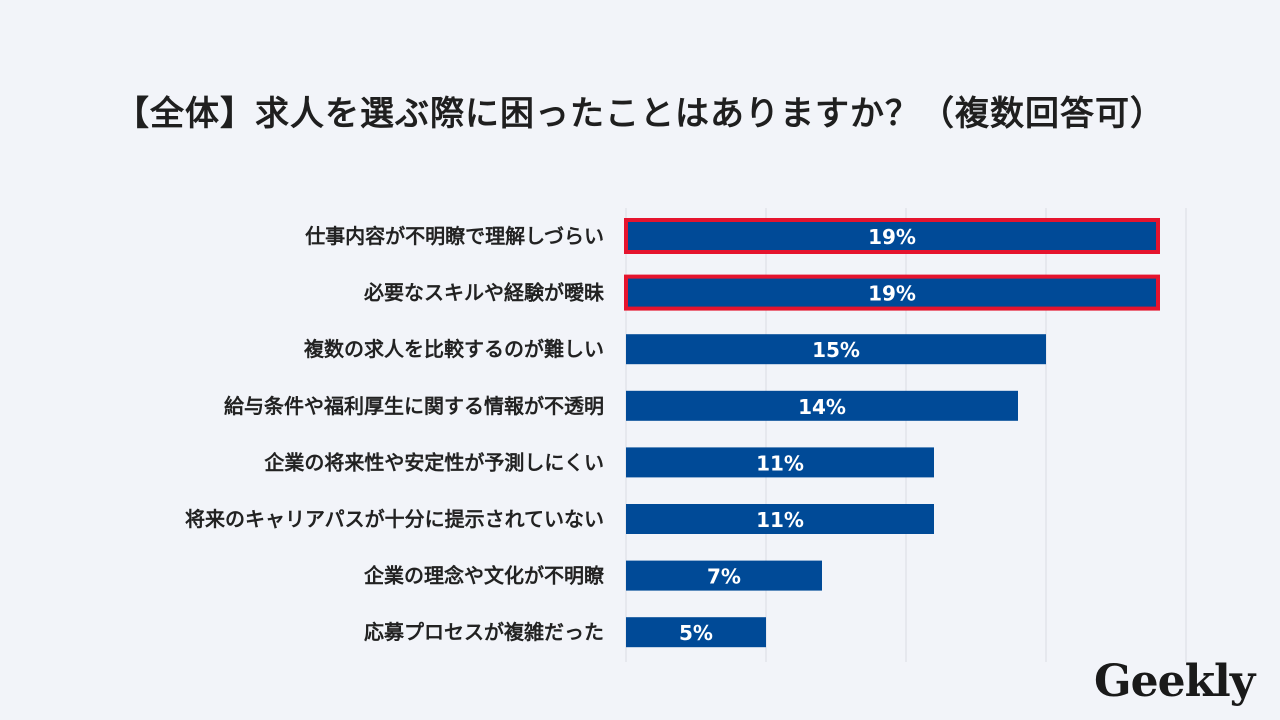 Image resolution: width=1280 pixels, height=720 pixels. I want to click on category-label: 必要なスキルや経験が曖昧, so click(484, 293).